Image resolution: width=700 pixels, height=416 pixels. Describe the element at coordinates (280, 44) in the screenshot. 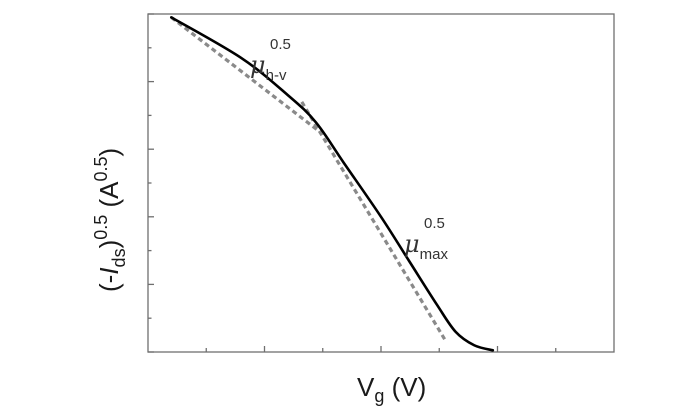

I see `mu-hv-superscript: 0.5` at that location.